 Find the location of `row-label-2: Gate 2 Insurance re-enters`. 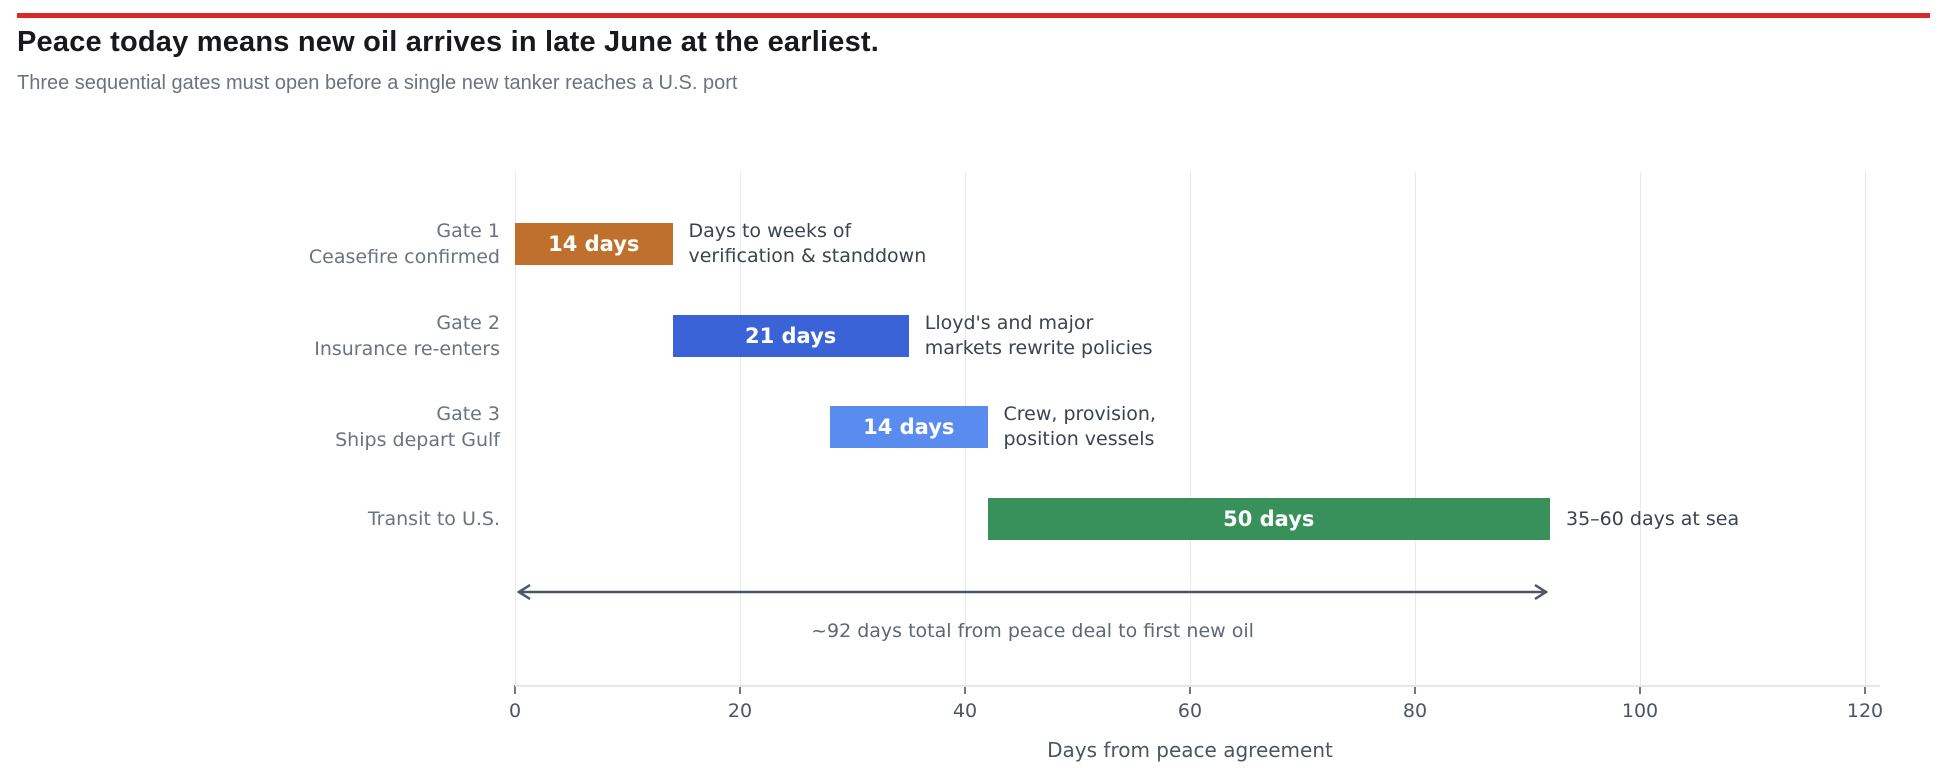

row-label-2: Gate 2 Insurance re-enters is located at coordinates (340, 336).